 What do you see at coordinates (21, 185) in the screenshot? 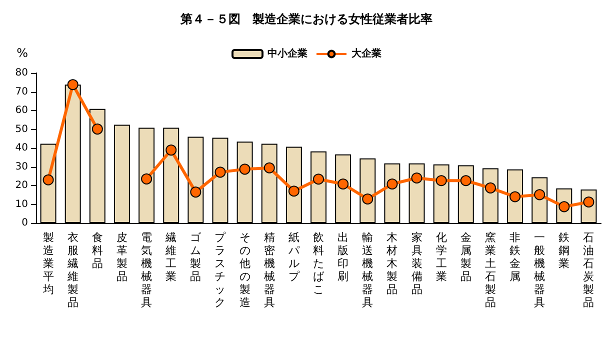
I see `y-tick-label: 20` at bounding box center [21, 185].